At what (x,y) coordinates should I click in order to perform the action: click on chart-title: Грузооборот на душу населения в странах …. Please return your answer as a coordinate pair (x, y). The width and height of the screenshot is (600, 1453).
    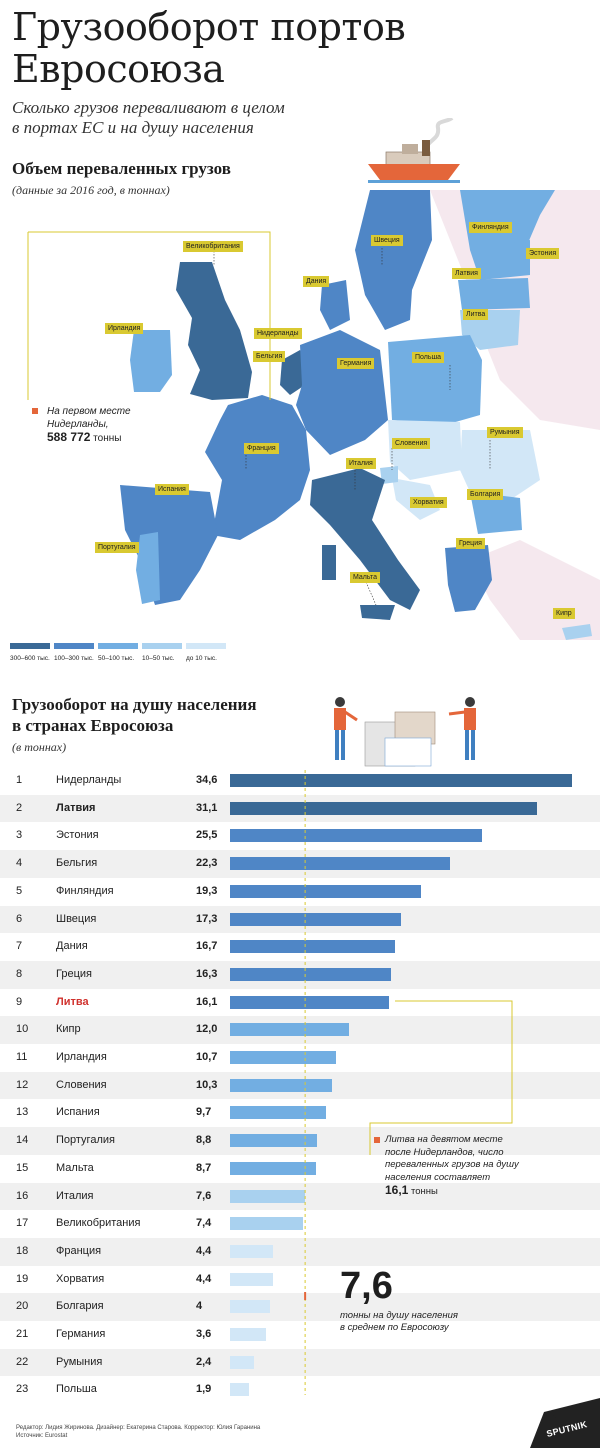
    Looking at the image, I should click on (134, 715).